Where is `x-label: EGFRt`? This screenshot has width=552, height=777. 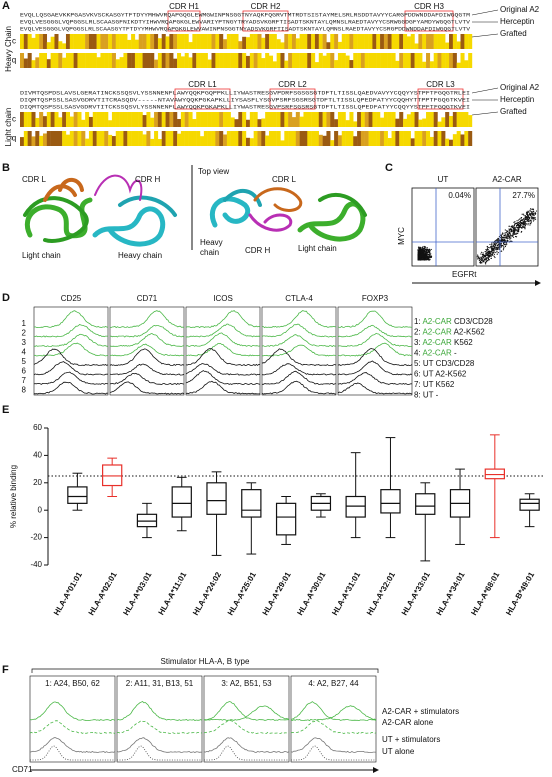 x-label: EGFRt is located at coordinates (464, 274).